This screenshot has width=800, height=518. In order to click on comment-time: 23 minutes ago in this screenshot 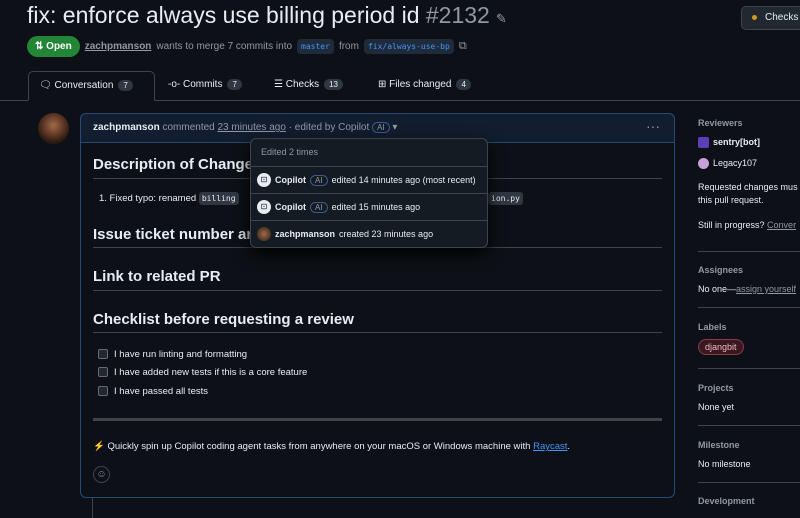, I will do `click(251, 127)`.